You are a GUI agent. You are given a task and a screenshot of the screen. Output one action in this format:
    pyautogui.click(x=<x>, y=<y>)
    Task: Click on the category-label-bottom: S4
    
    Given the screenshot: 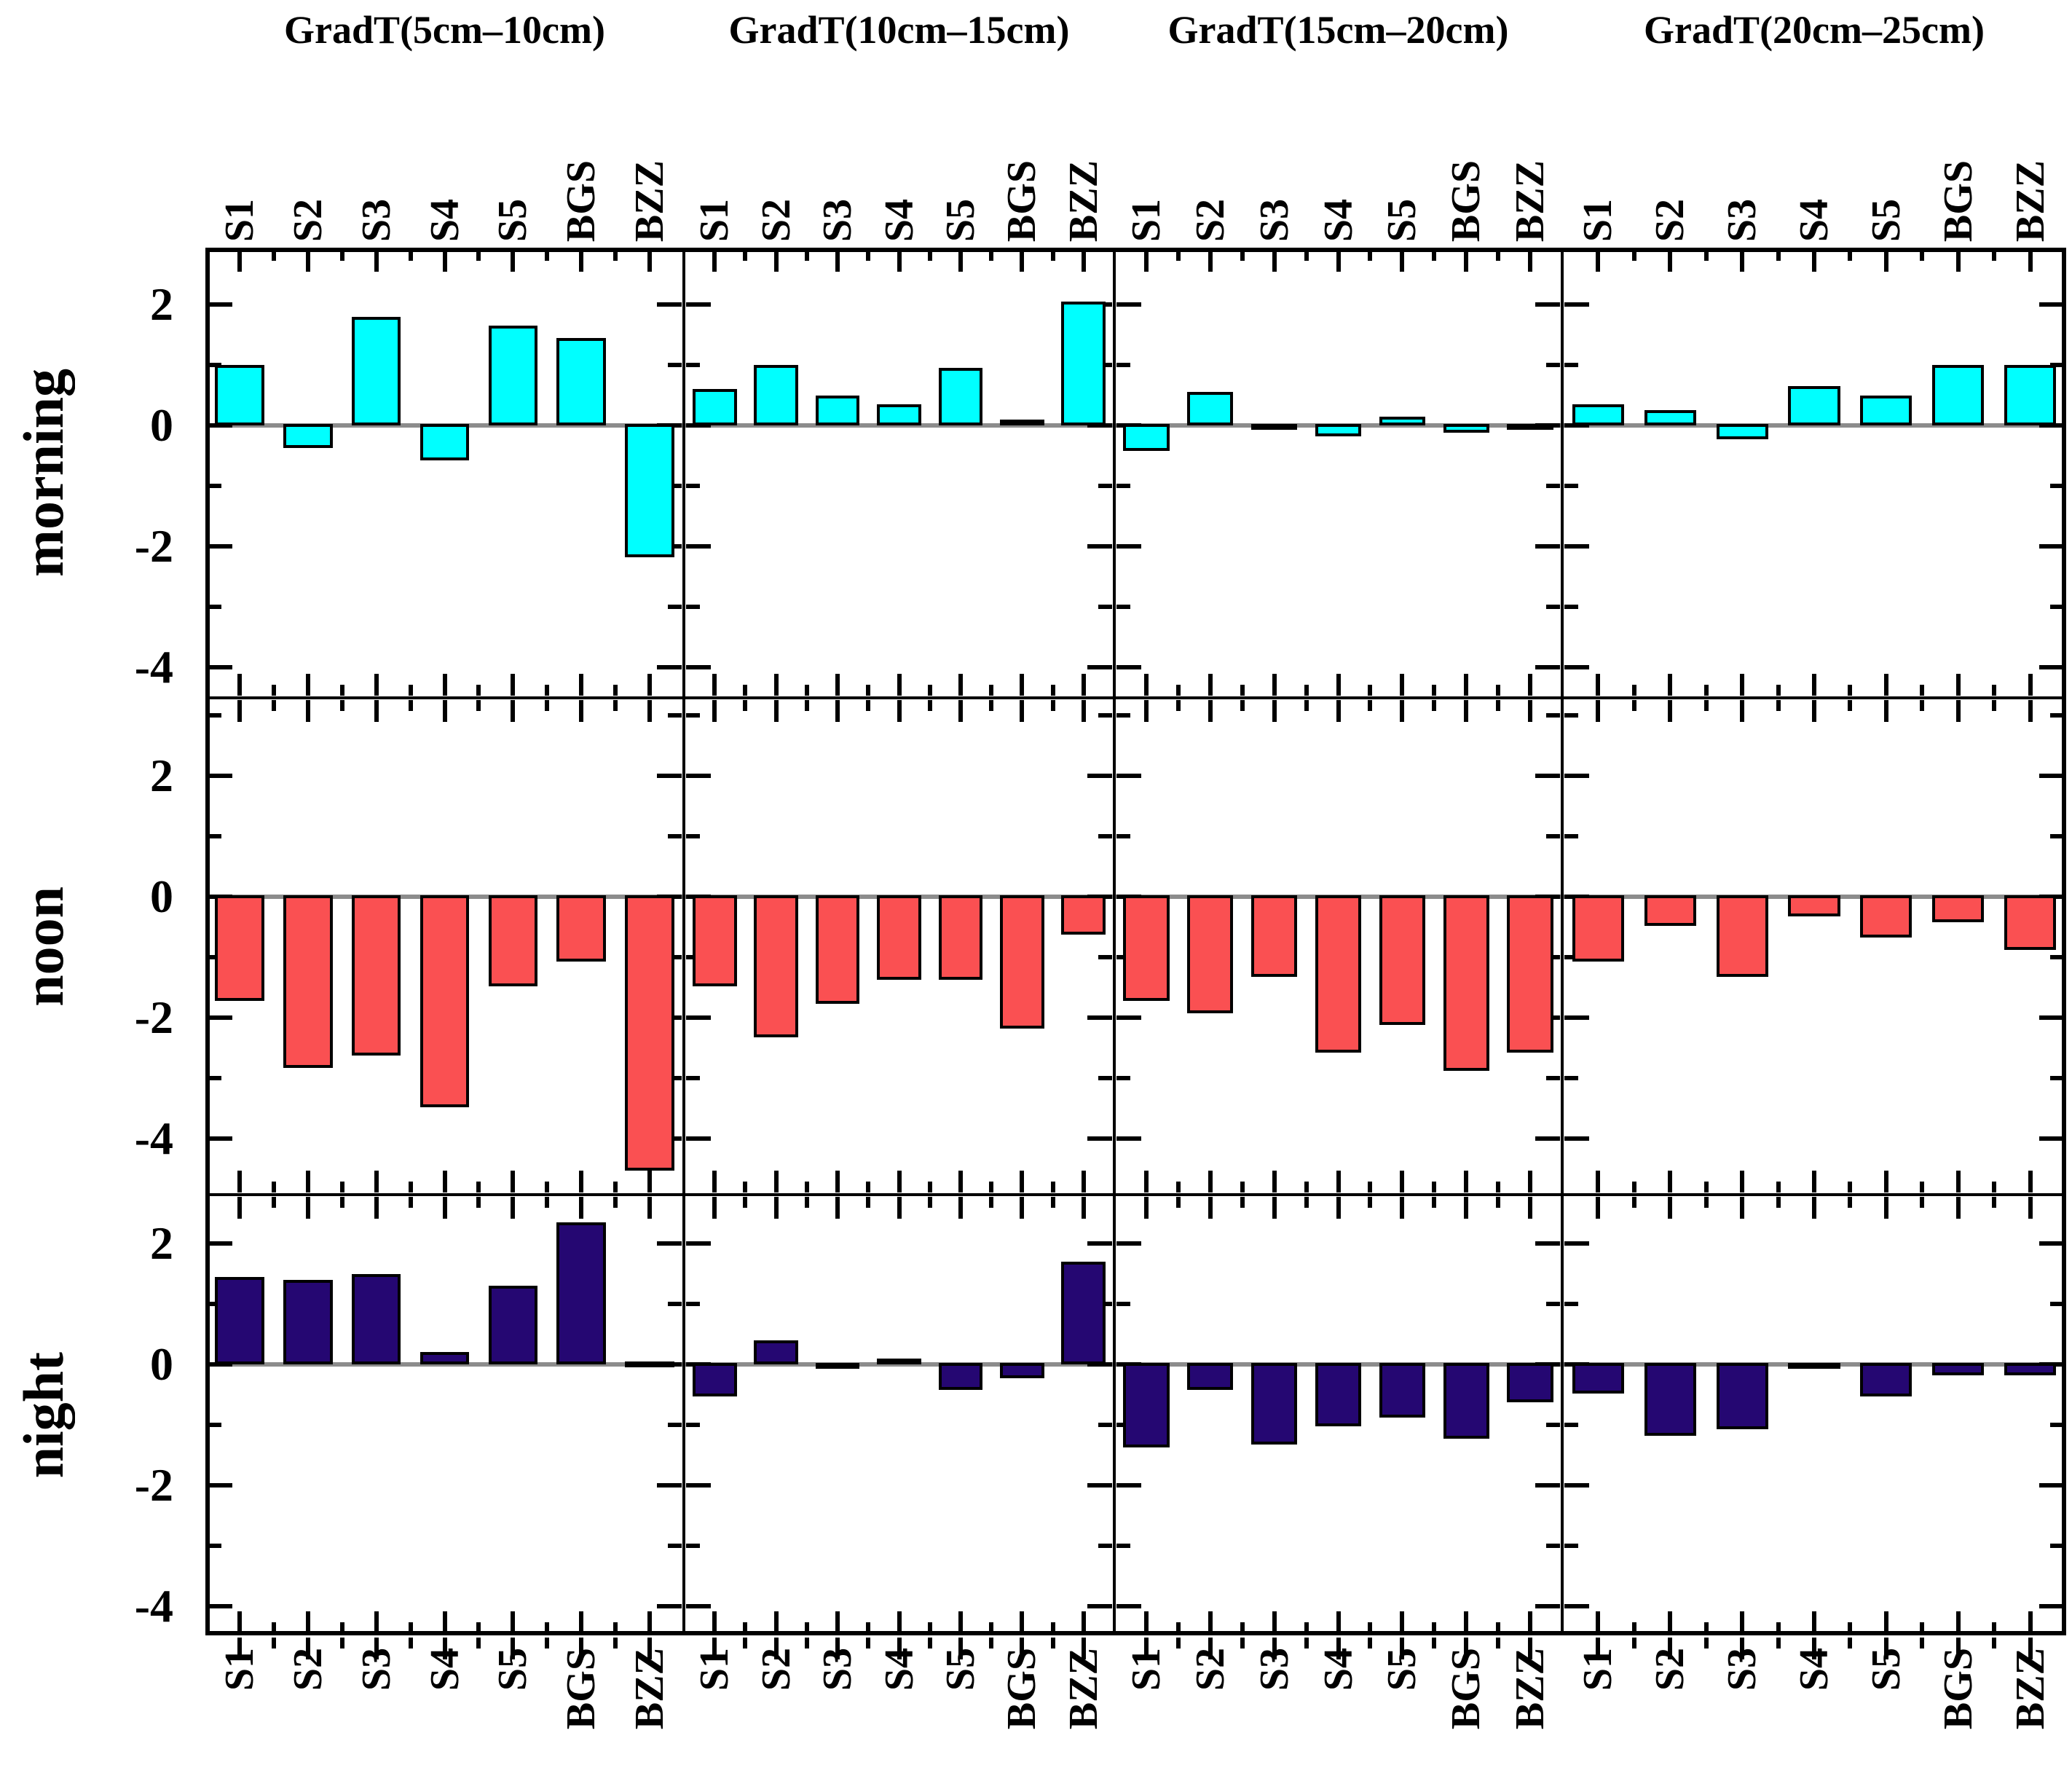 What is the action you would take?
    pyautogui.click(x=445, y=1670)
    